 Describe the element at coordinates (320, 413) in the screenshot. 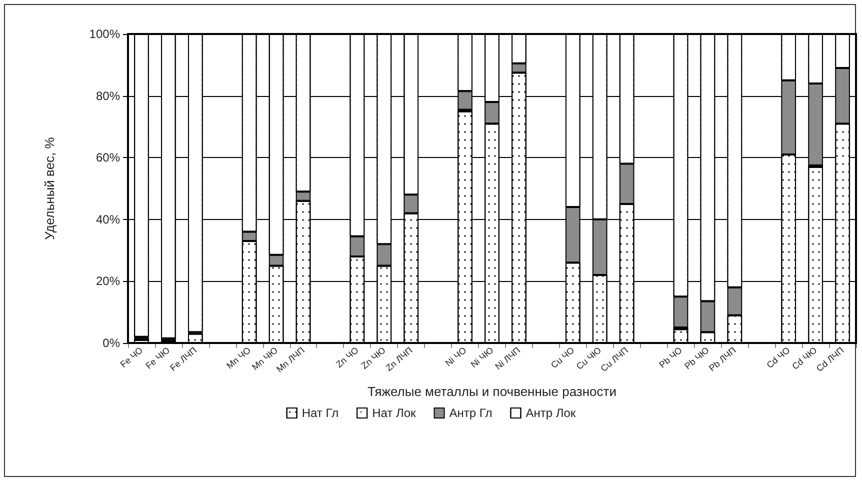

I see `legend-label: Нат Гл` at that location.